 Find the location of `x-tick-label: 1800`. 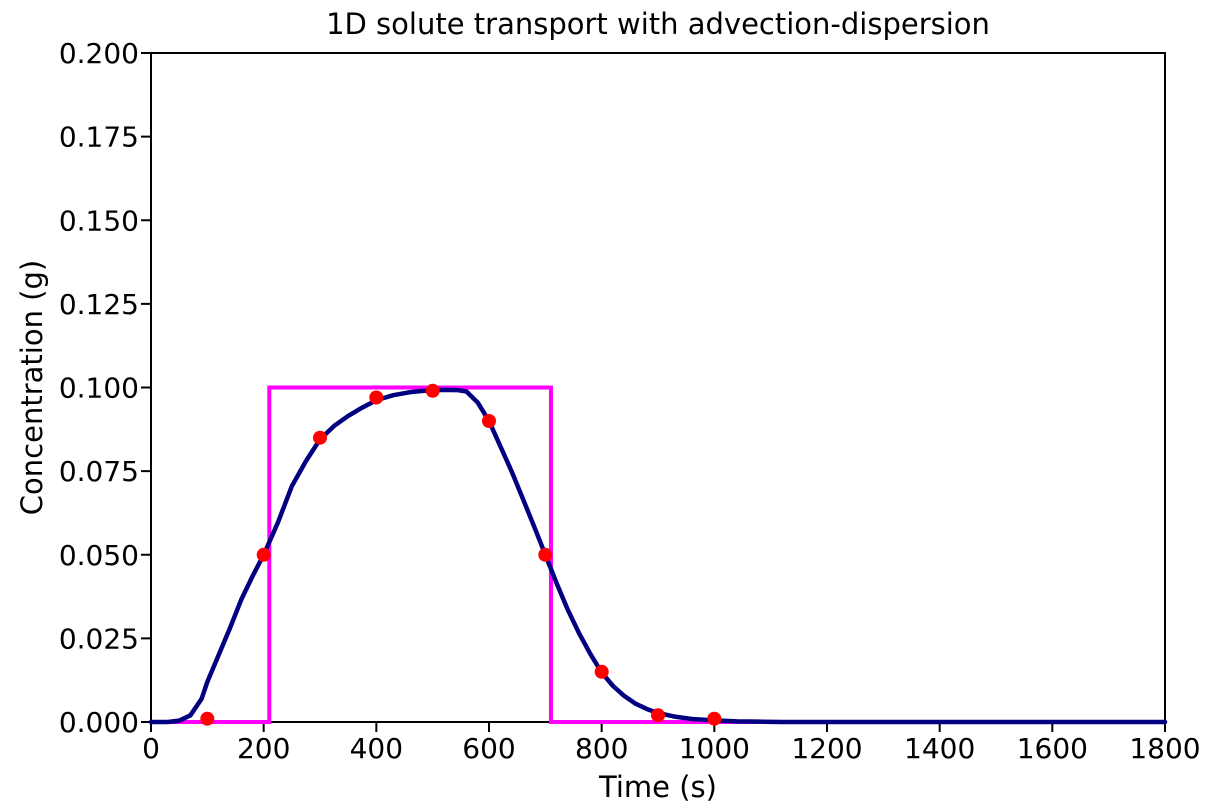

x-tick-label: 1800 is located at coordinates (1164, 748).